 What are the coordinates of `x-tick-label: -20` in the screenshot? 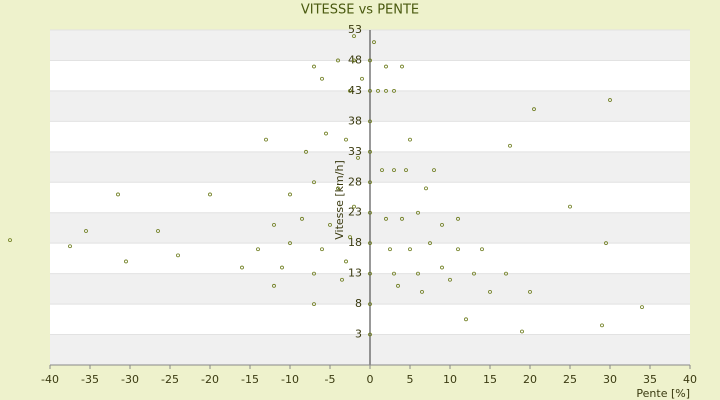 It's located at (210, 379).